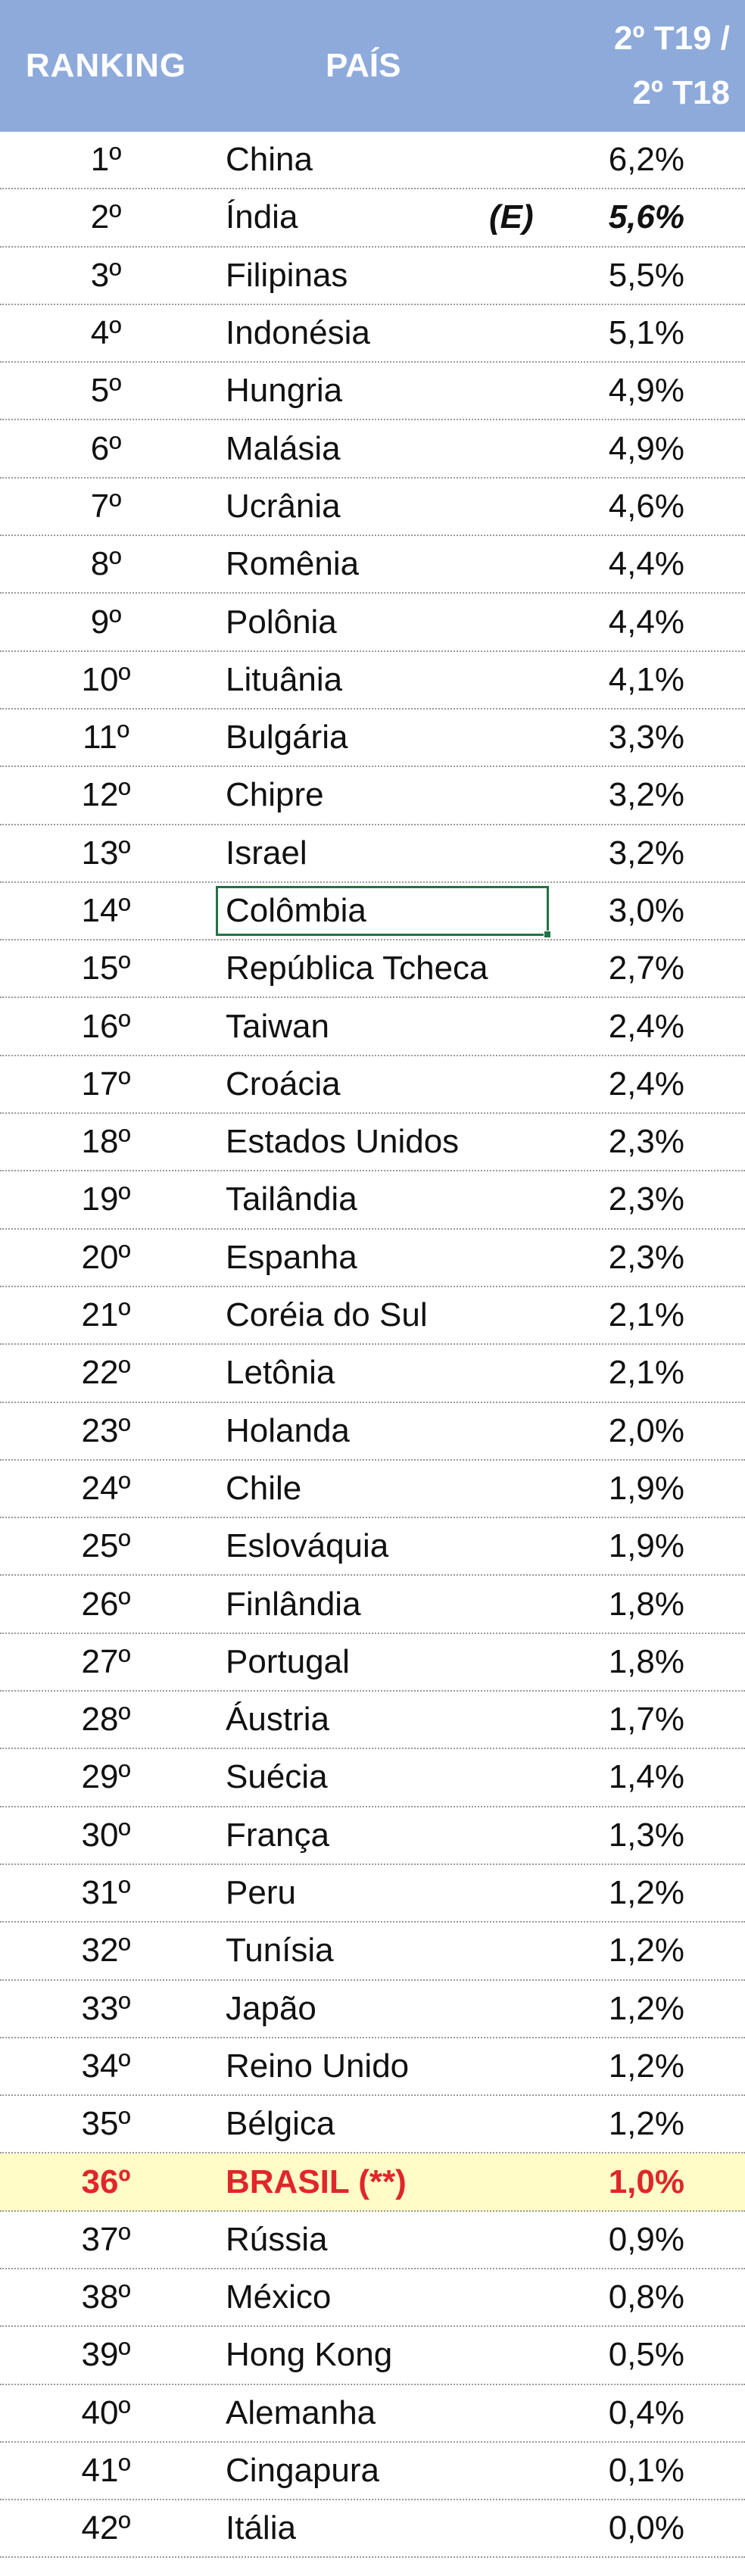 This screenshot has width=745, height=2576. Describe the element at coordinates (646, 2471) in the screenshot. I see `growth-value-cell: 0,1%` at that location.